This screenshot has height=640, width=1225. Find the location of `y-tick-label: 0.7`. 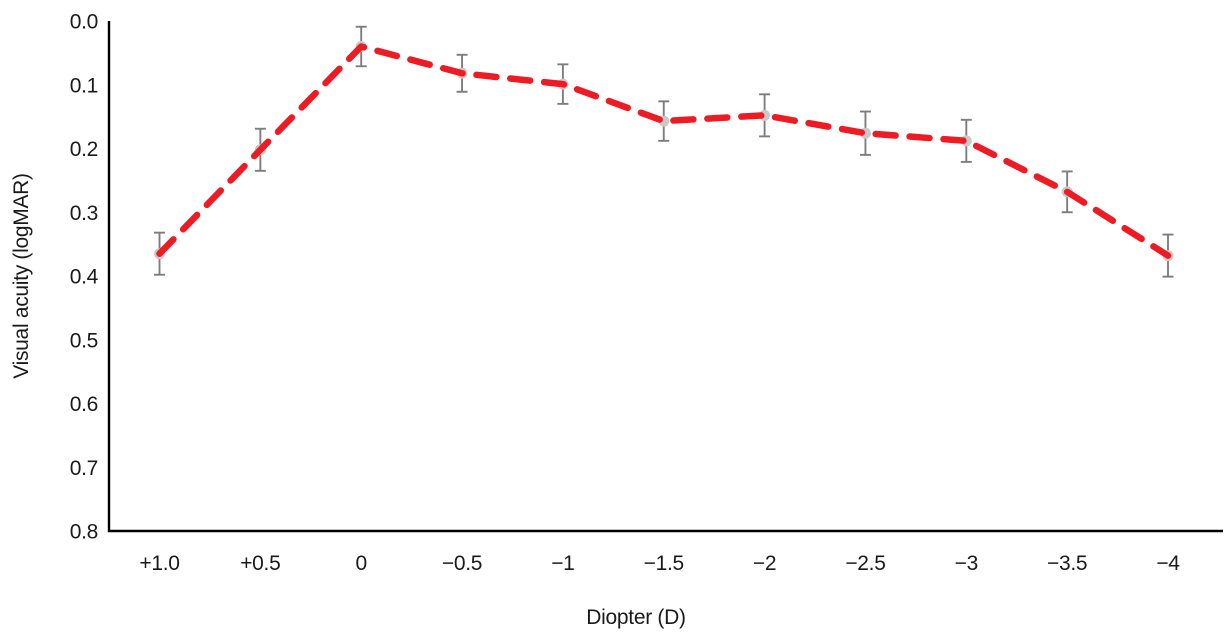

y-tick-label: 0.7 is located at coordinates (84, 468).